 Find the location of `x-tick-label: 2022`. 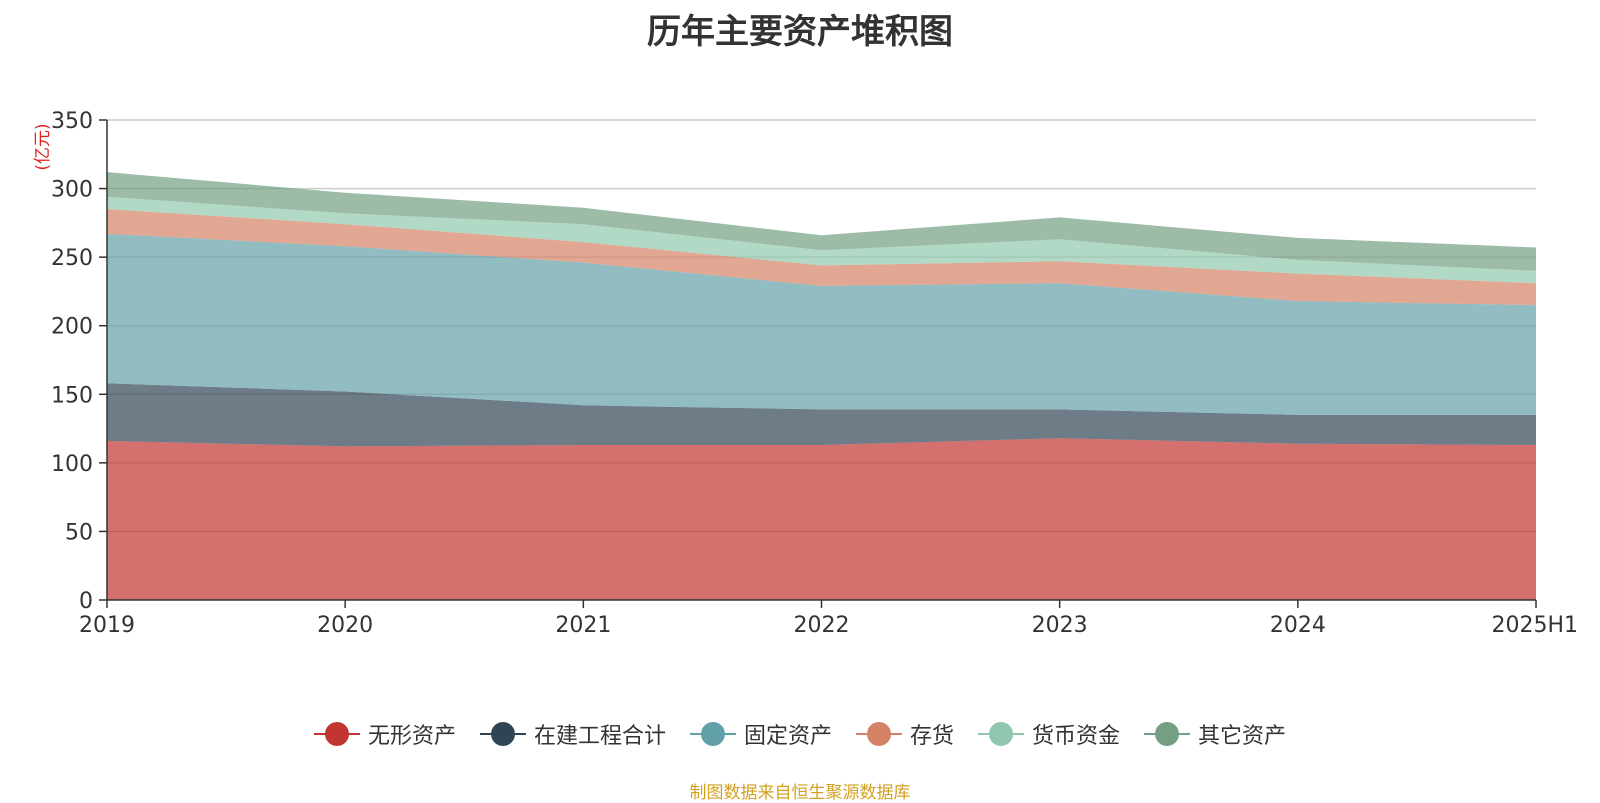

x-tick-label: 2022 is located at coordinates (822, 625).